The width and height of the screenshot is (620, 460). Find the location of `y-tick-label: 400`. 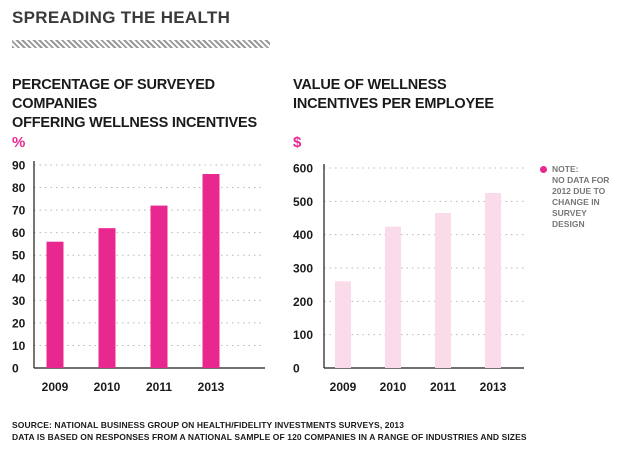

y-tick-label: 400 is located at coordinates (303, 235).